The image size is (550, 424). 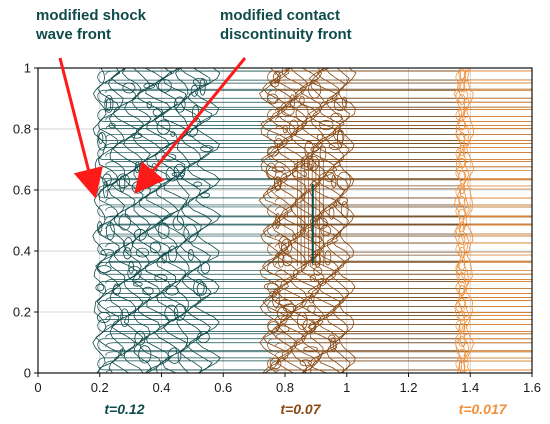 What do you see at coordinates (223, 387) in the screenshot?
I see `x-tick-label: 0.6` at bounding box center [223, 387].